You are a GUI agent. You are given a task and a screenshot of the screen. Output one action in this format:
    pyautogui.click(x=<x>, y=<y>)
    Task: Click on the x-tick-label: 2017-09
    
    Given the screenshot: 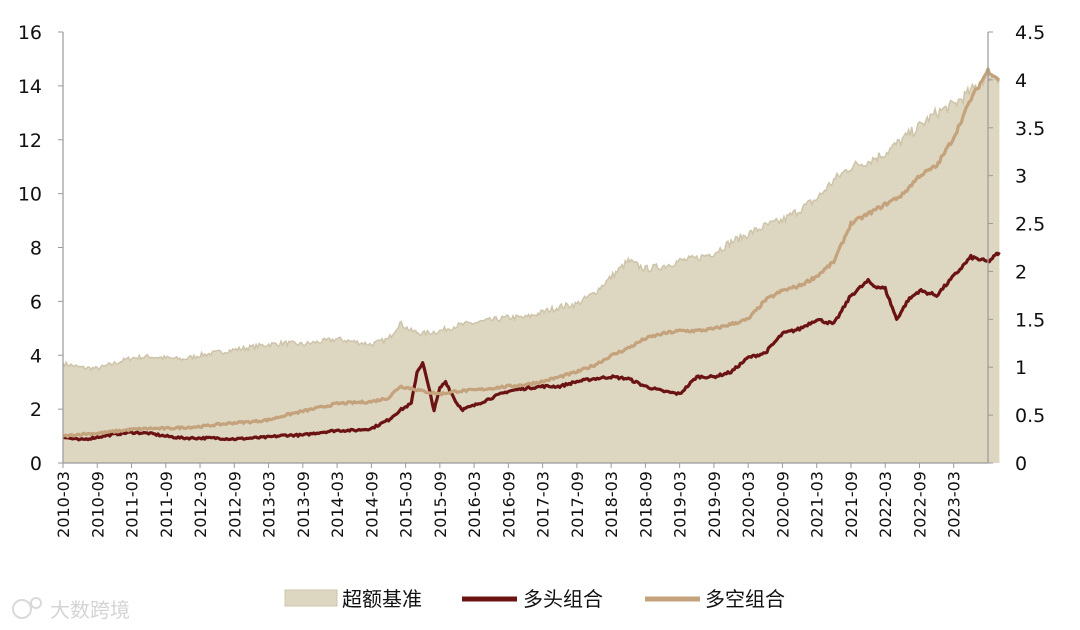 What is the action you would take?
    pyautogui.click(x=577, y=504)
    